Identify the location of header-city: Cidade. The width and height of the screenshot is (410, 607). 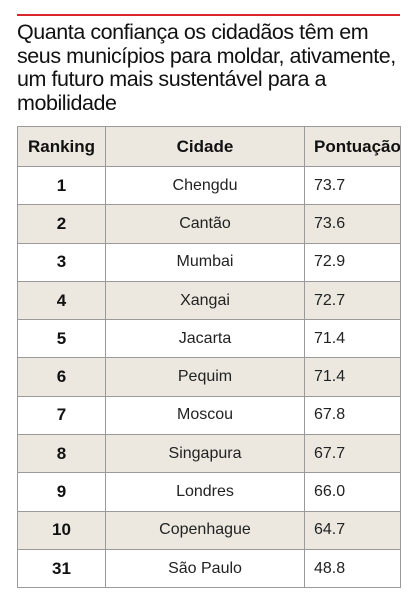
(205, 146).